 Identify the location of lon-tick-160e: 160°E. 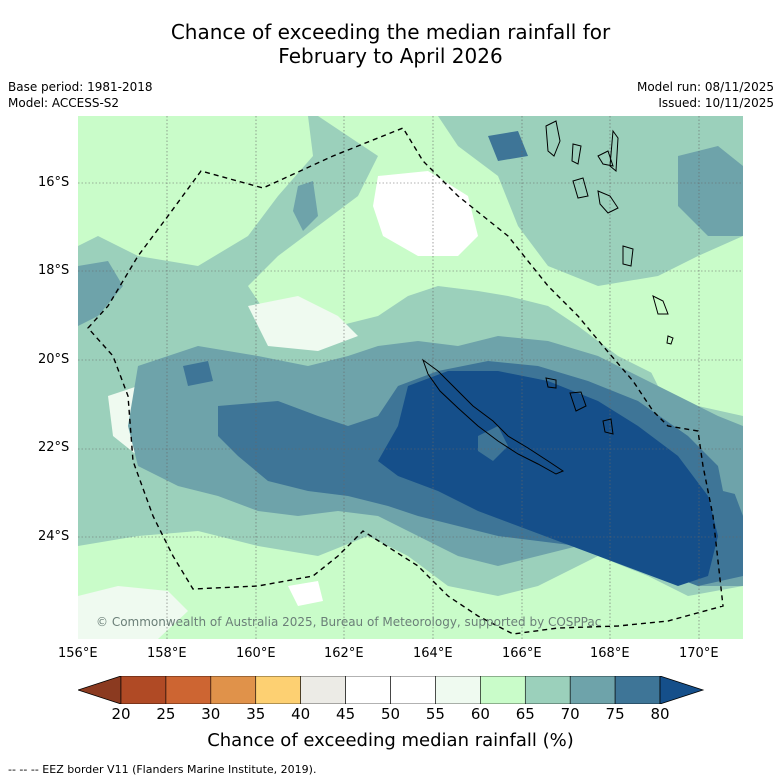
(256, 653).